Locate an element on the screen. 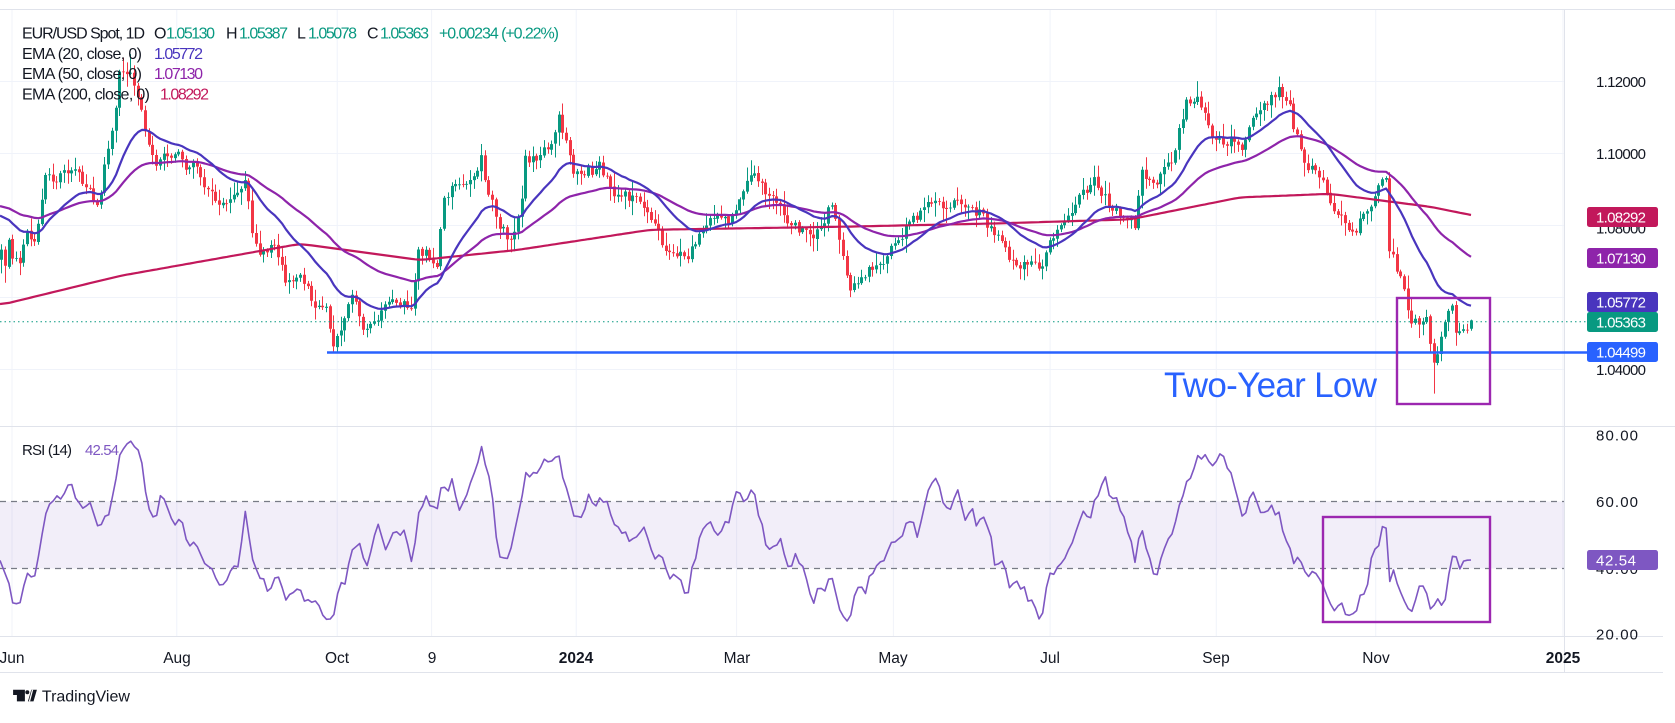 The height and width of the screenshot is (723, 1675). svg-text: L is located at coordinates (301, 34).